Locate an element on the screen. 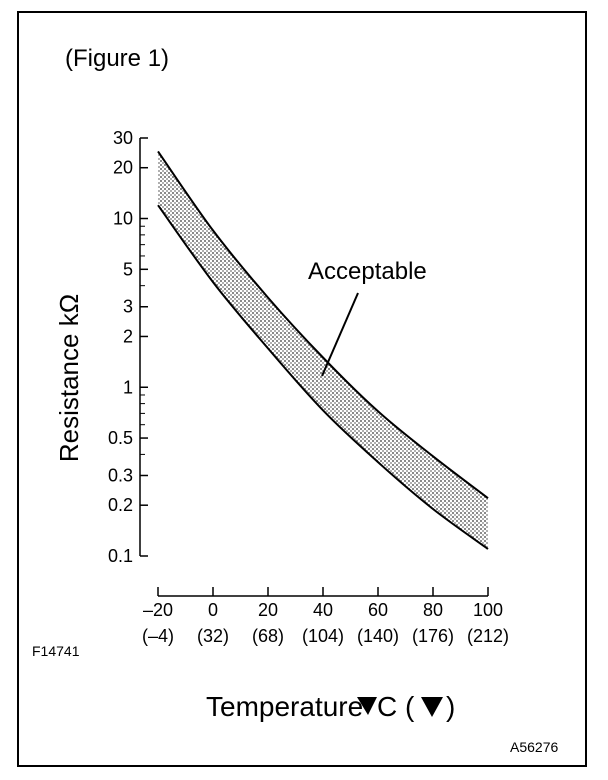 The width and height of the screenshot is (608, 780). degree-symbol-icon is located at coordinates (367, 706).